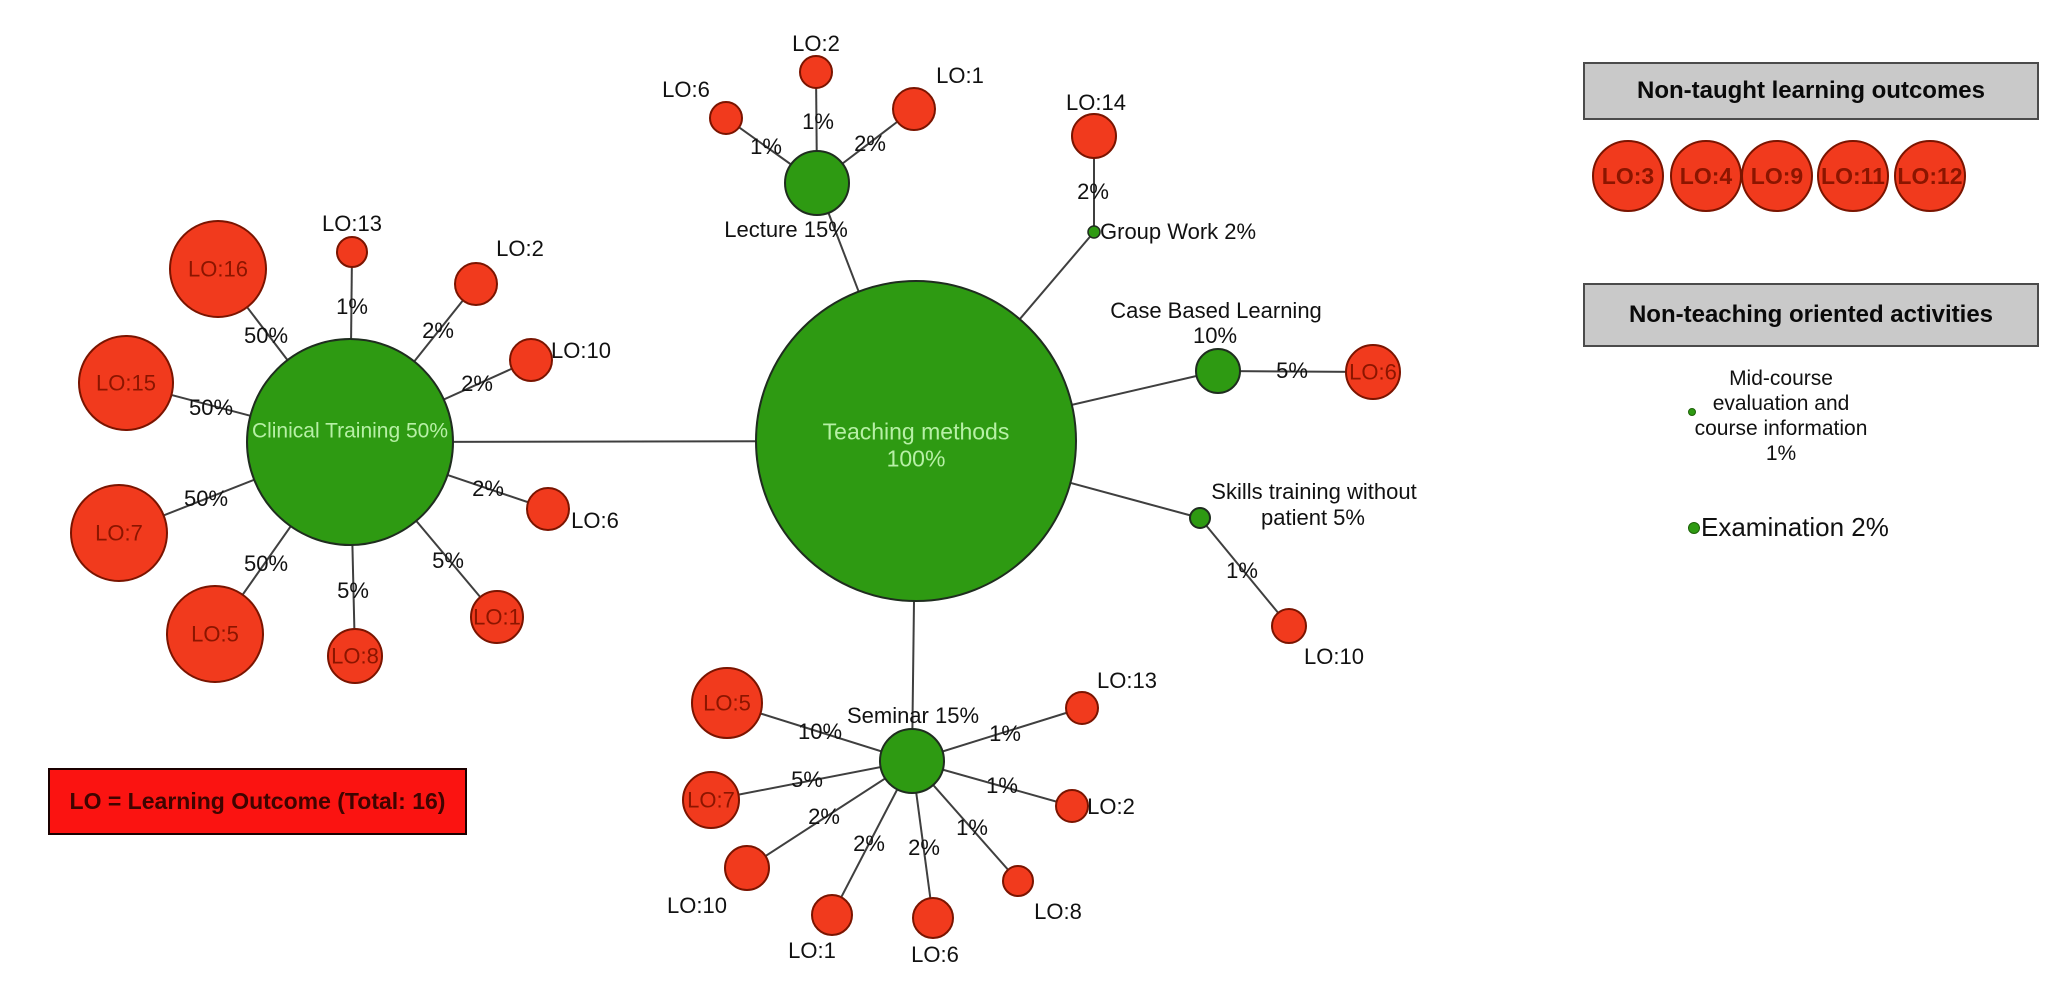 The width and height of the screenshot is (2059, 1001). Describe the element at coordinates (766, 146) in the screenshot. I see `edge-pct-lecture-lec_lo6: 1%` at that location.